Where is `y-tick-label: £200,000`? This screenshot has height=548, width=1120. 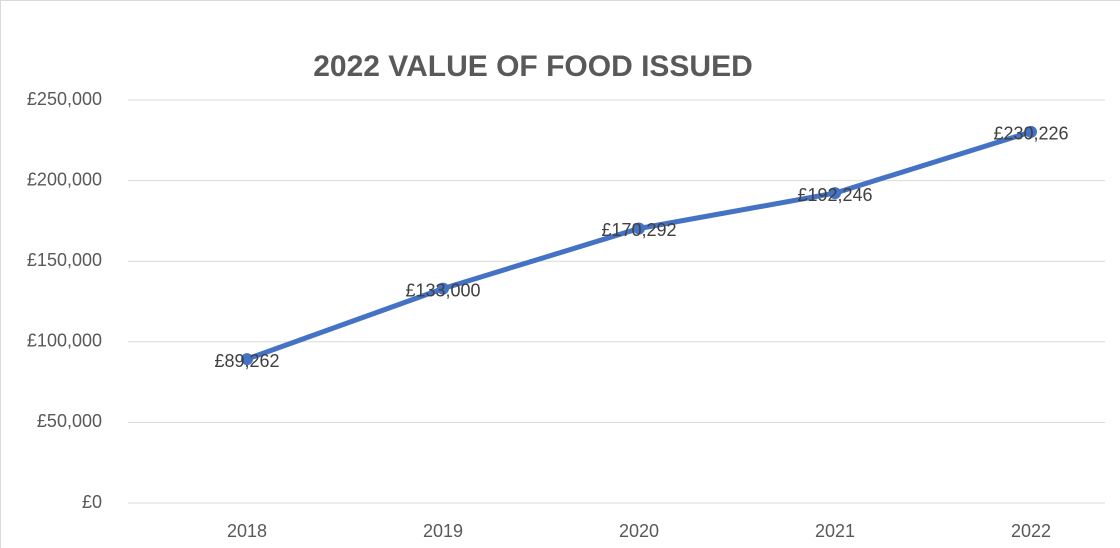 y-tick-label: £200,000 is located at coordinates (64, 179).